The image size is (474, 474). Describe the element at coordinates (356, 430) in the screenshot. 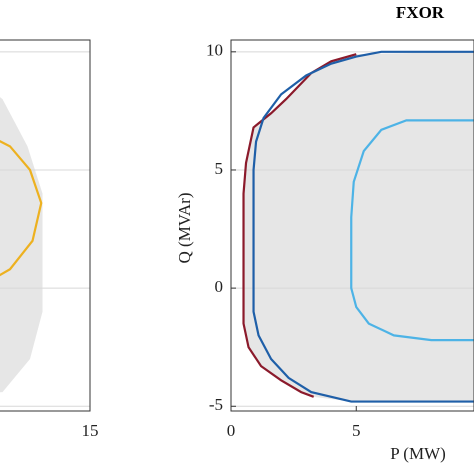

I see `x-tick-label: 5` at that location.